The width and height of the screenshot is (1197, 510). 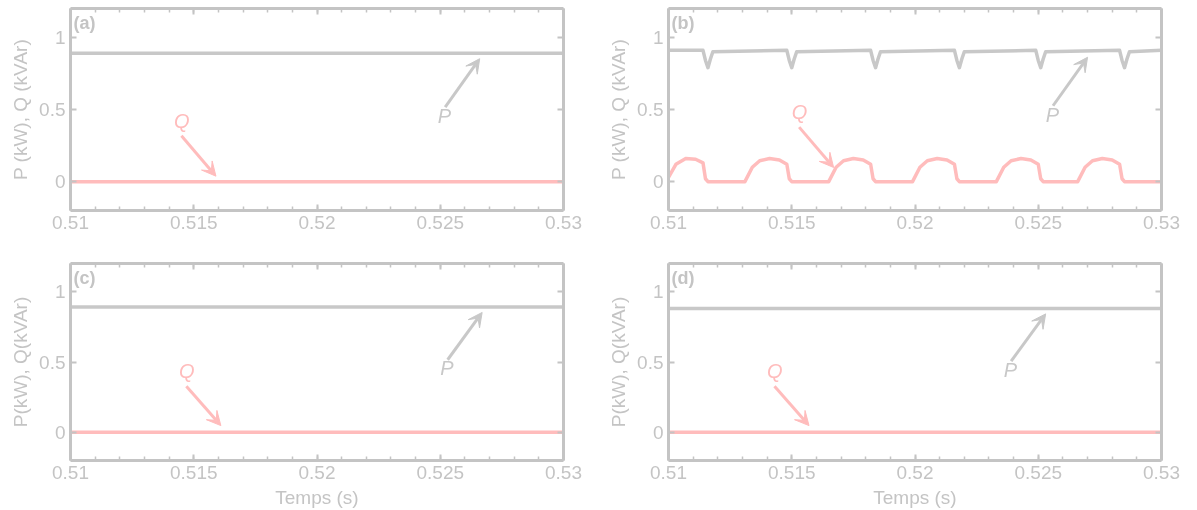 What do you see at coordinates (683, 22) in the screenshot?
I see `chart-title: (b)` at bounding box center [683, 22].